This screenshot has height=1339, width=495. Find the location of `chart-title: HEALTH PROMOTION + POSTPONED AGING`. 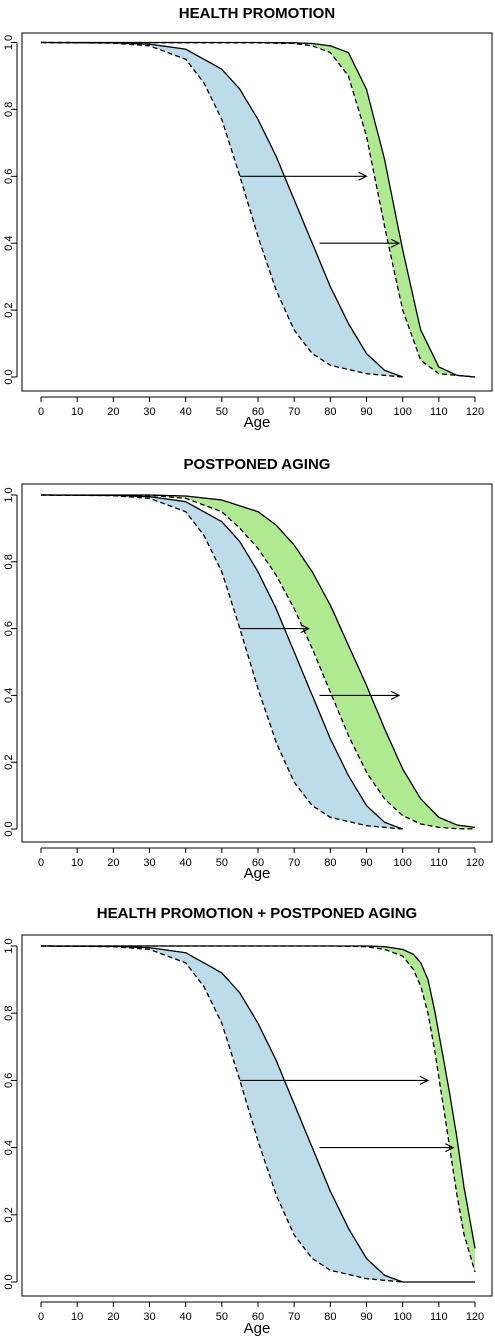

chart-title: HEALTH PROMOTION + POSTPONED AGING is located at coordinates (257, 913).